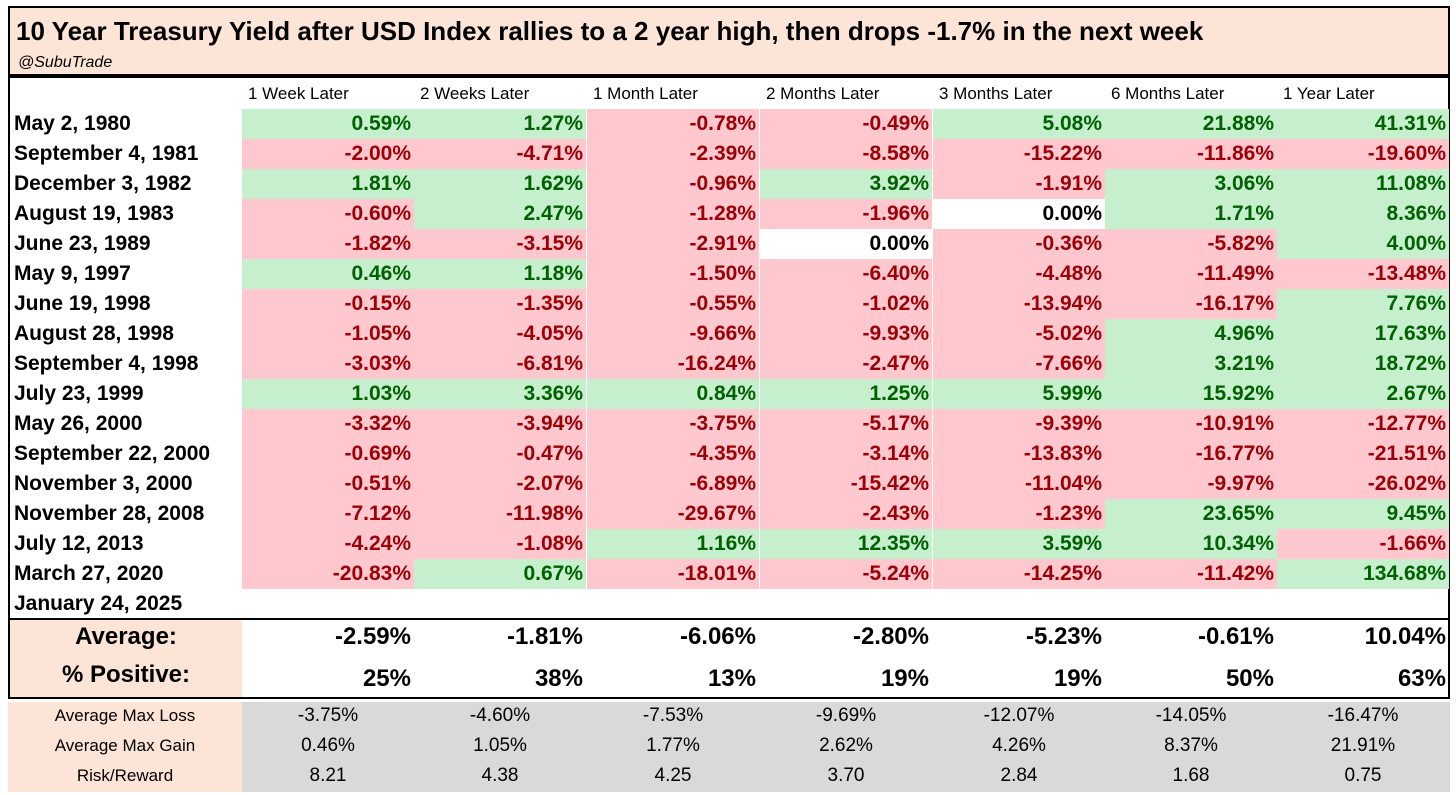 The height and width of the screenshot is (795, 1456). I want to click on table-cell: 2.67%, so click(1363, 394).